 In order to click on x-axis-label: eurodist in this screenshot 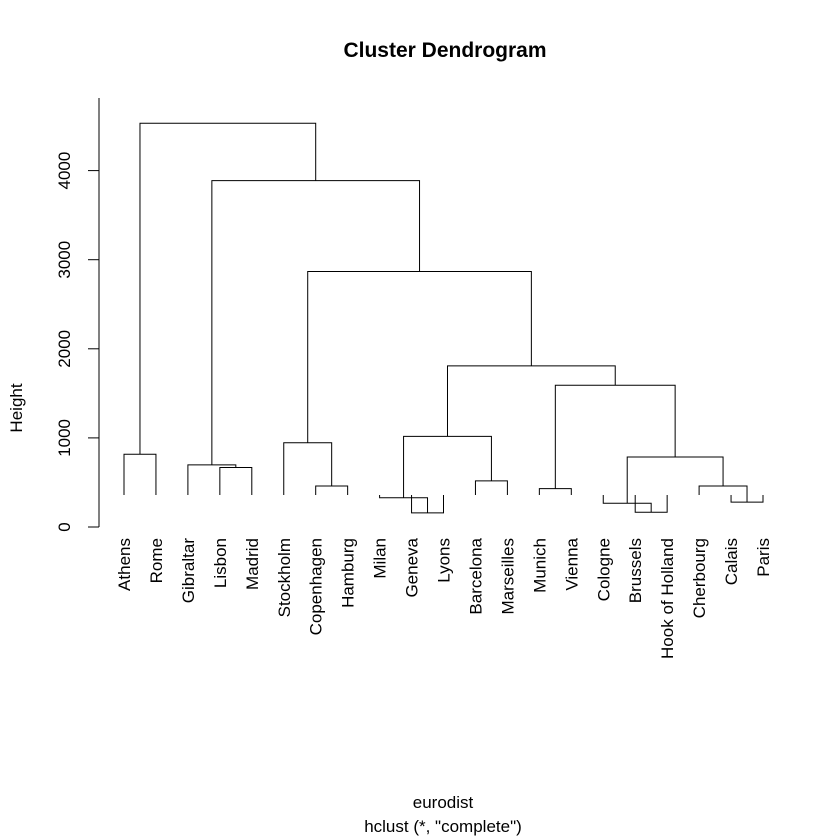, I will do `click(443, 802)`.